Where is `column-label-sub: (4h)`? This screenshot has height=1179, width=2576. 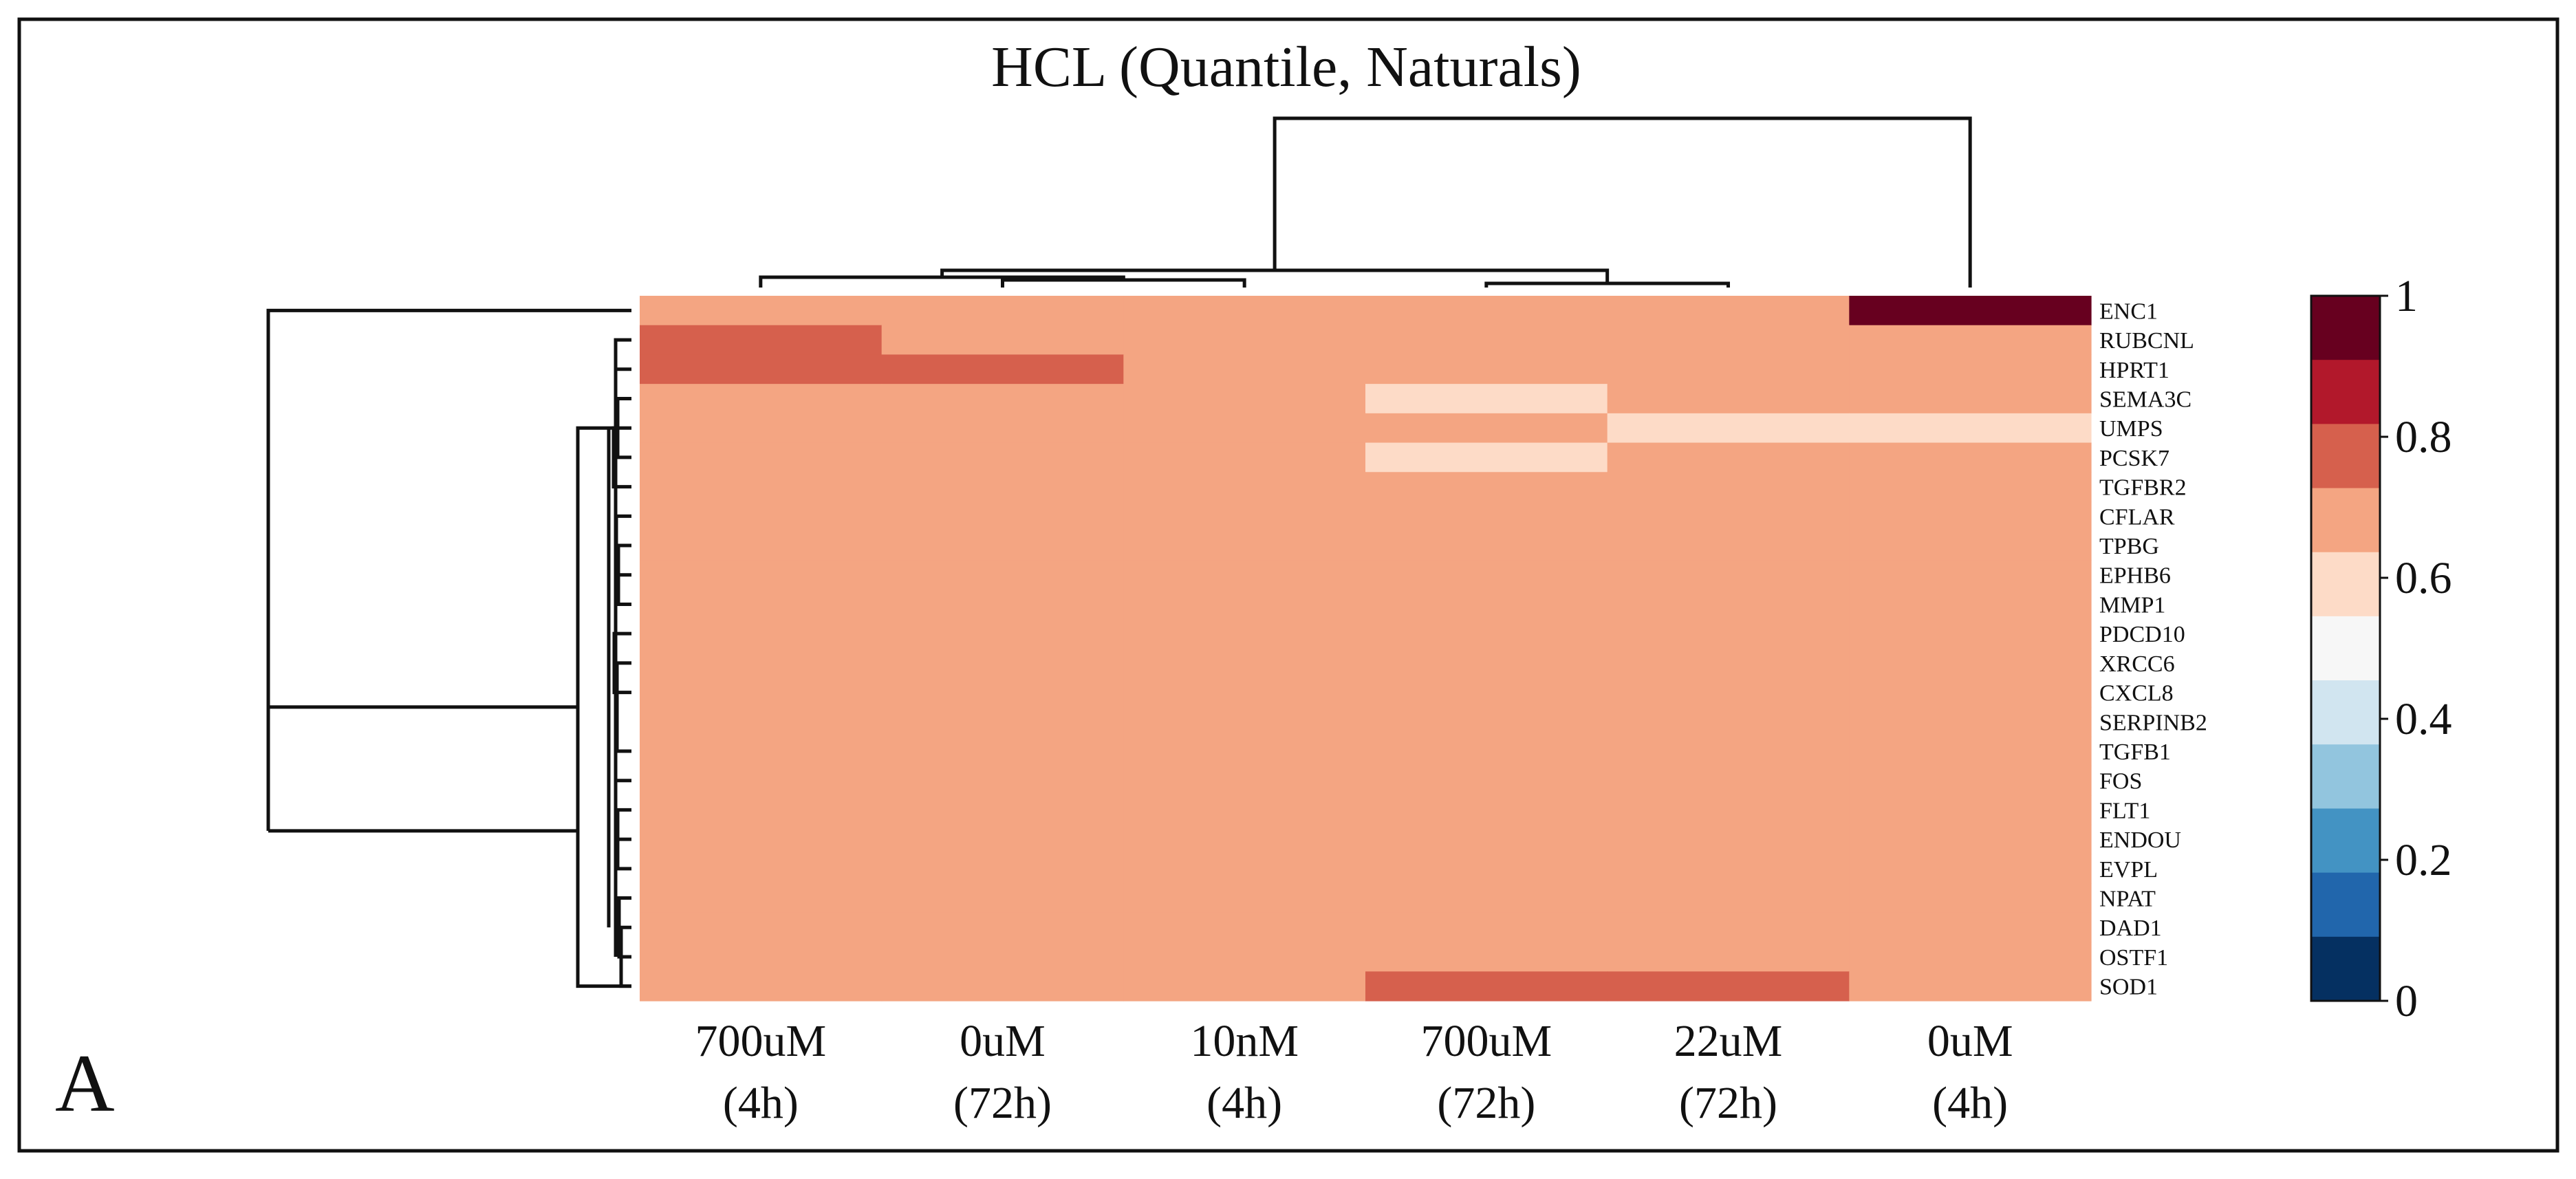
column-label-sub: (4h) is located at coordinates (761, 1103).